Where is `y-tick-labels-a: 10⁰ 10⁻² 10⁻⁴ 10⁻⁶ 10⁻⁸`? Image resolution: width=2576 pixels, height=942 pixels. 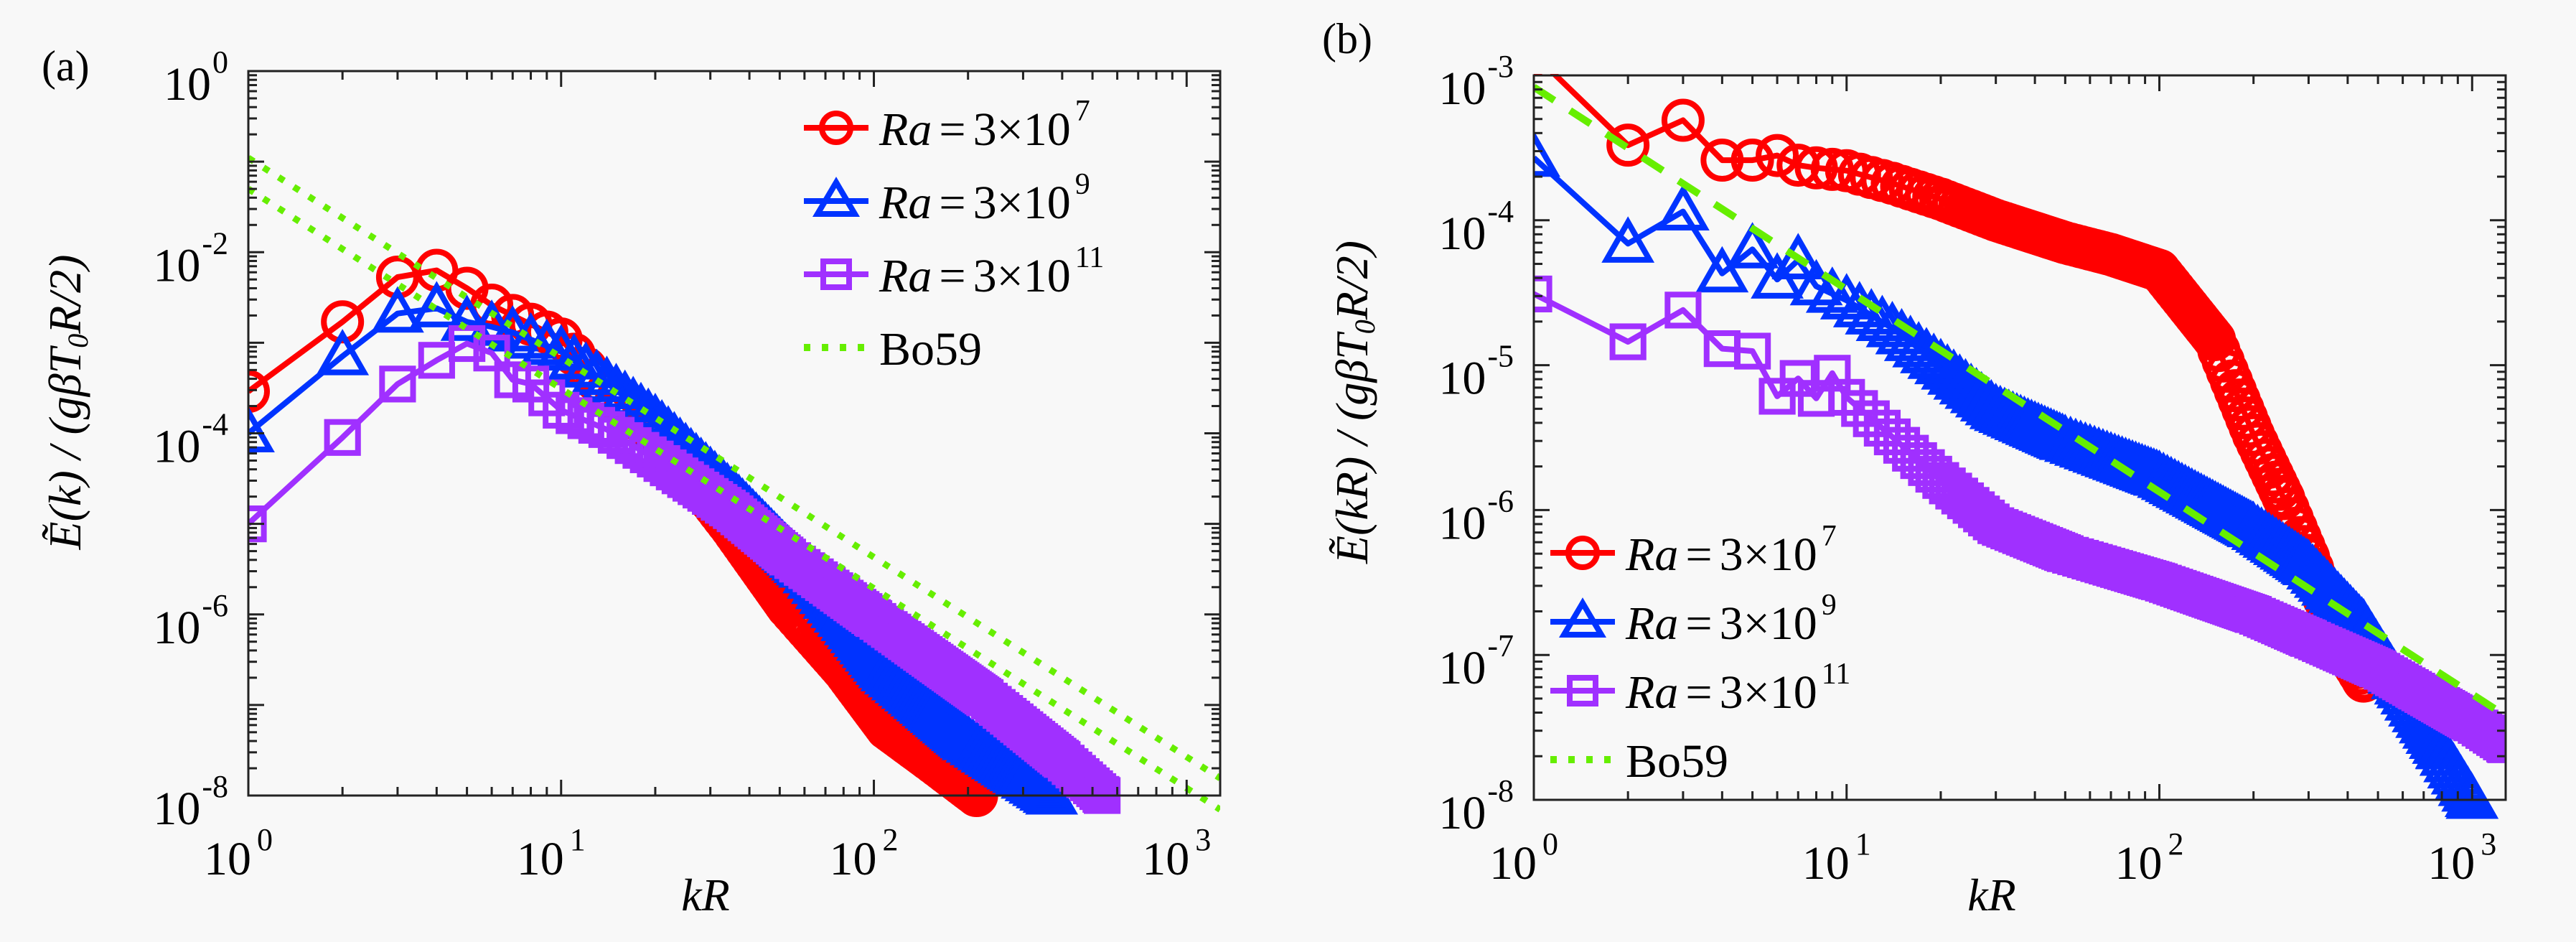 y-tick-labels-a: 10⁰ 10⁻² 10⁻⁴ 10⁻⁶ 10⁻⁸ is located at coordinates (190, 440).